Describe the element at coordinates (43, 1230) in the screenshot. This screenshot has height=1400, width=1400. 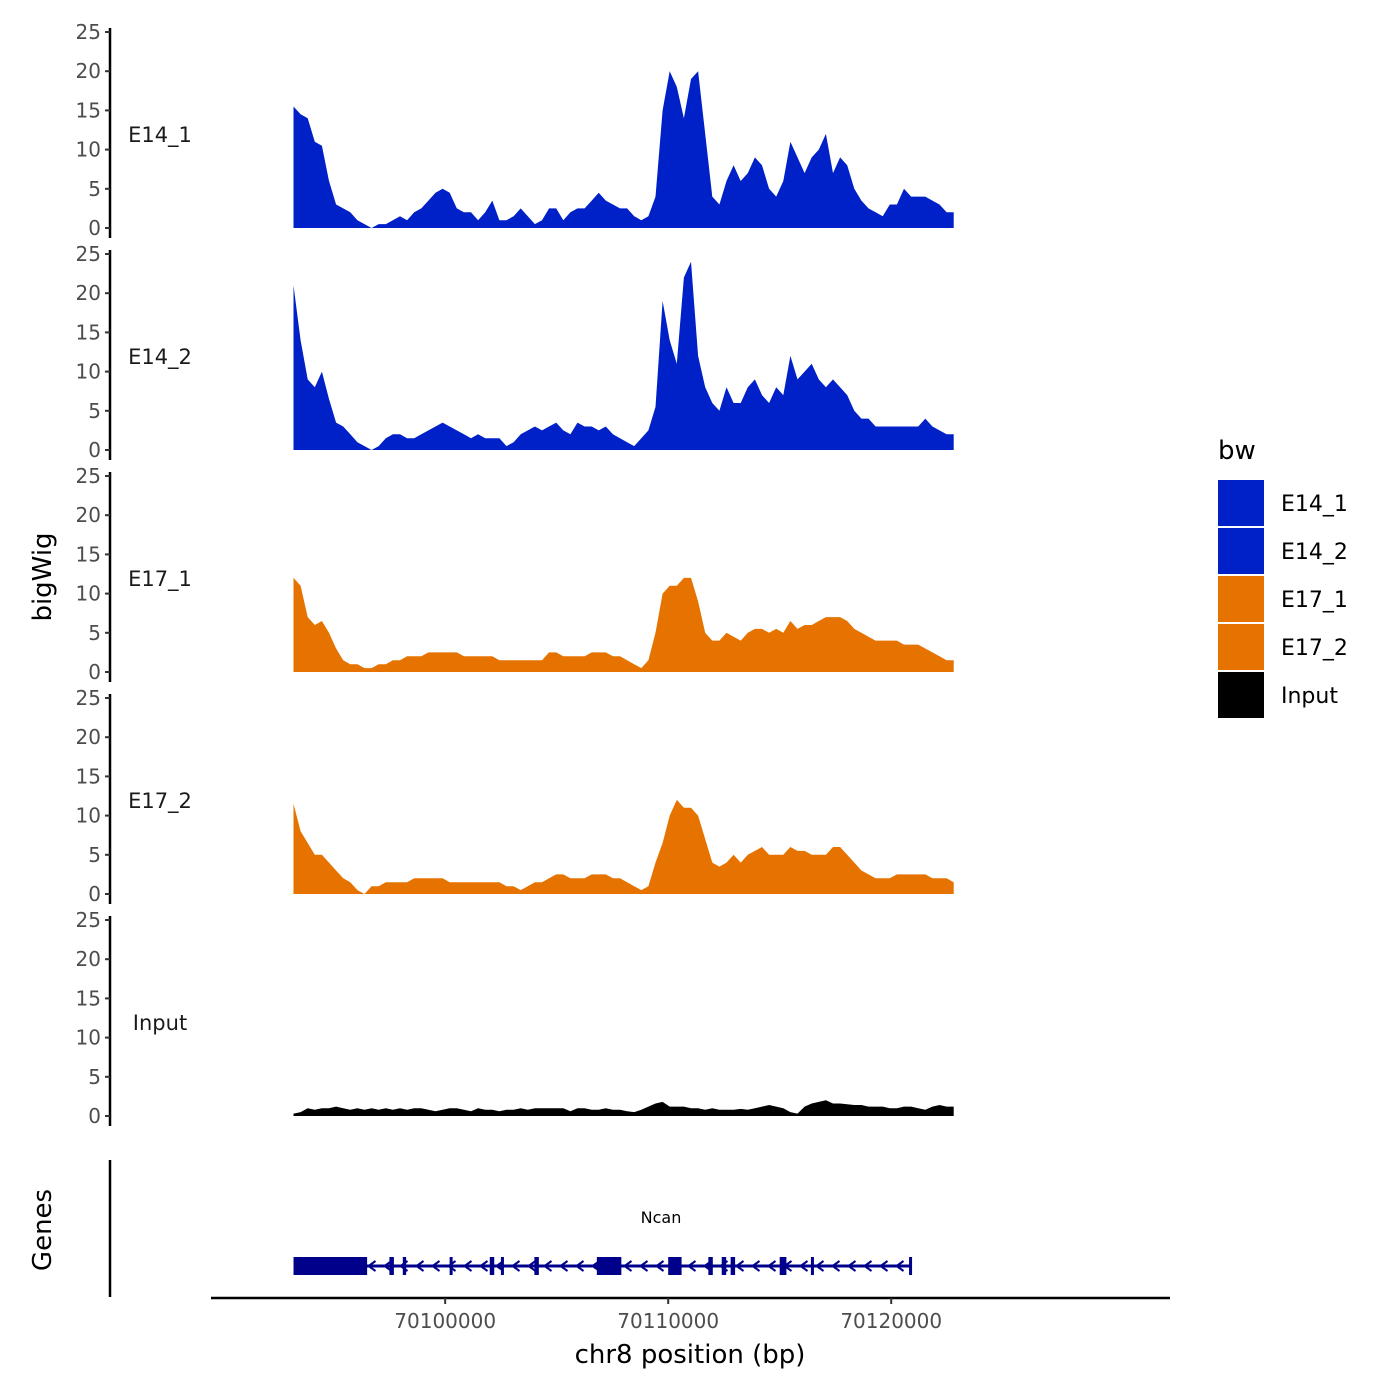
I see `genes-axis-title: Genes` at that location.